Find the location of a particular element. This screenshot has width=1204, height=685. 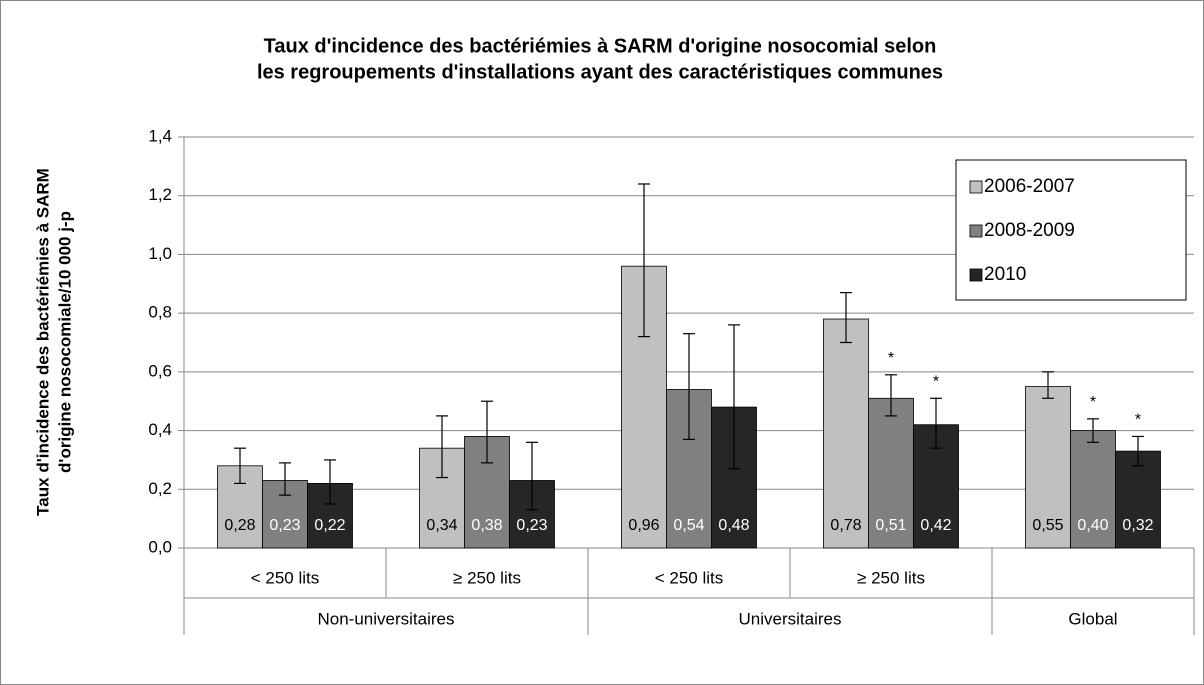

data-label: 0,34 is located at coordinates (441, 525).